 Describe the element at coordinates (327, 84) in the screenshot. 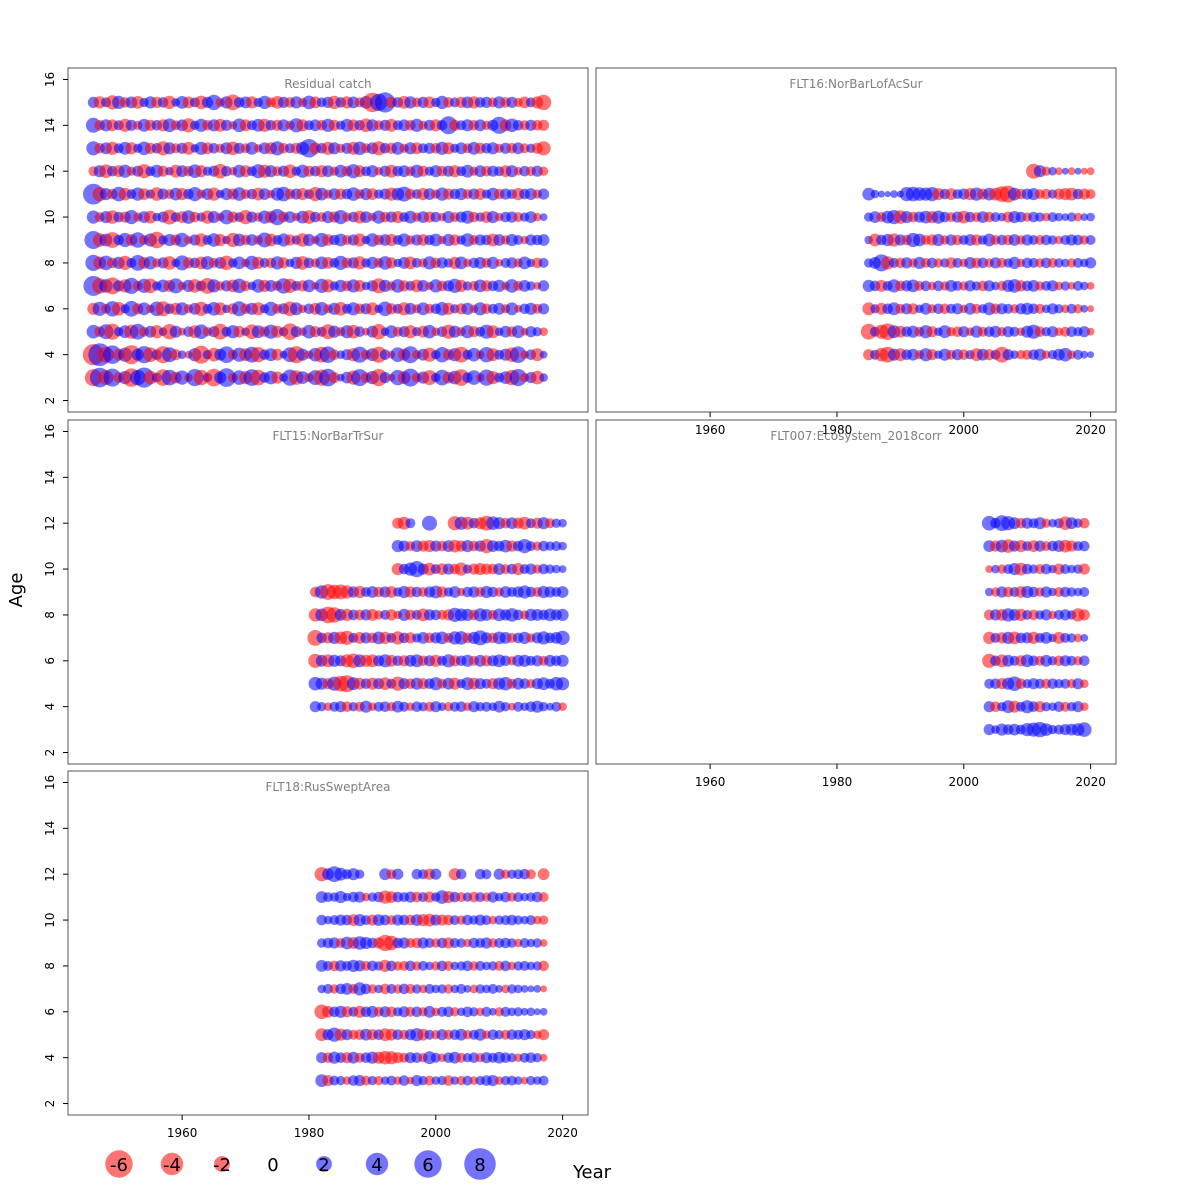

I see `panel-title: Residual catch` at that location.